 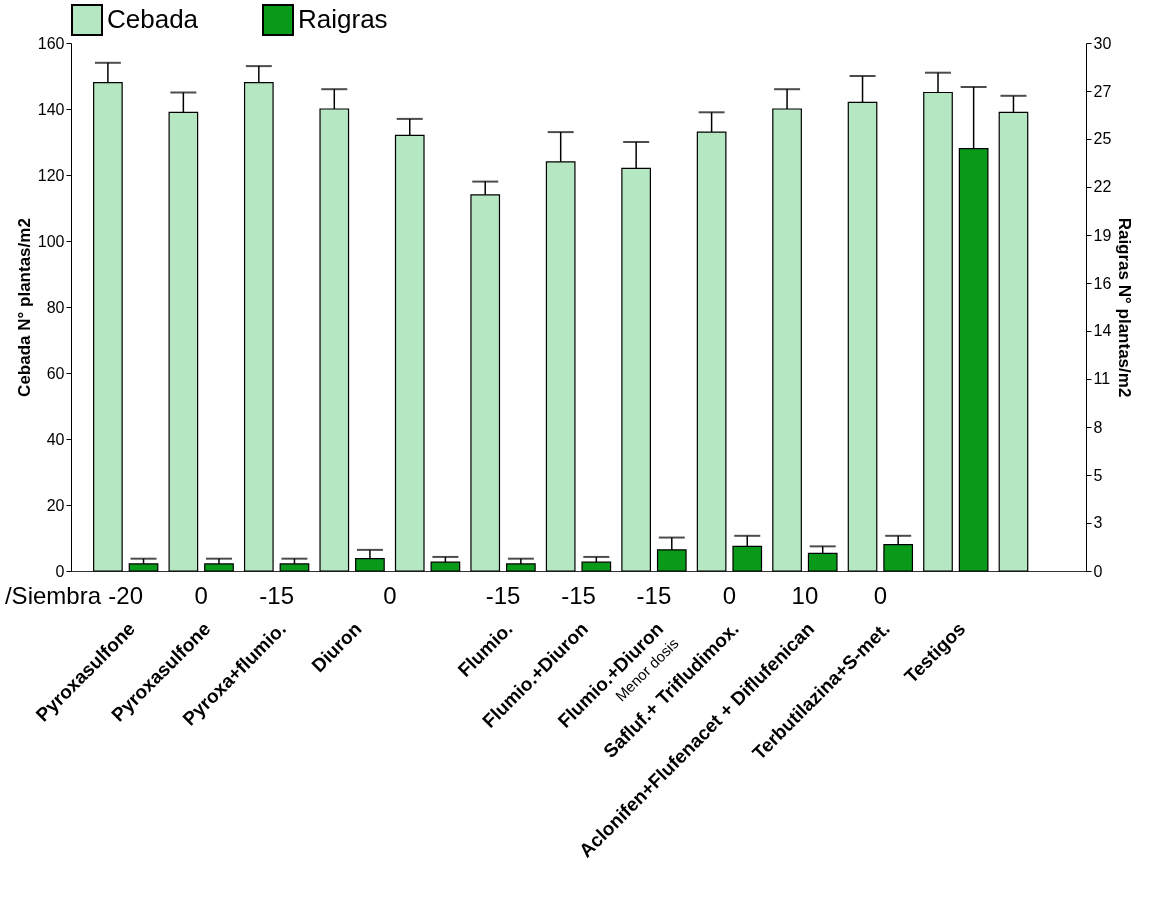 What do you see at coordinates (55, 373) in the screenshot?
I see `y-tick-label: 60` at bounding box center [55, 373].